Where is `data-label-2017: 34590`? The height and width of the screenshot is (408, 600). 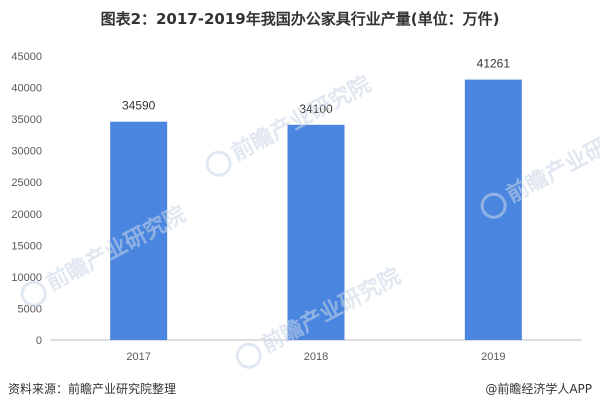 data-label-2017: 34590 is located at coordinates (139, 106).